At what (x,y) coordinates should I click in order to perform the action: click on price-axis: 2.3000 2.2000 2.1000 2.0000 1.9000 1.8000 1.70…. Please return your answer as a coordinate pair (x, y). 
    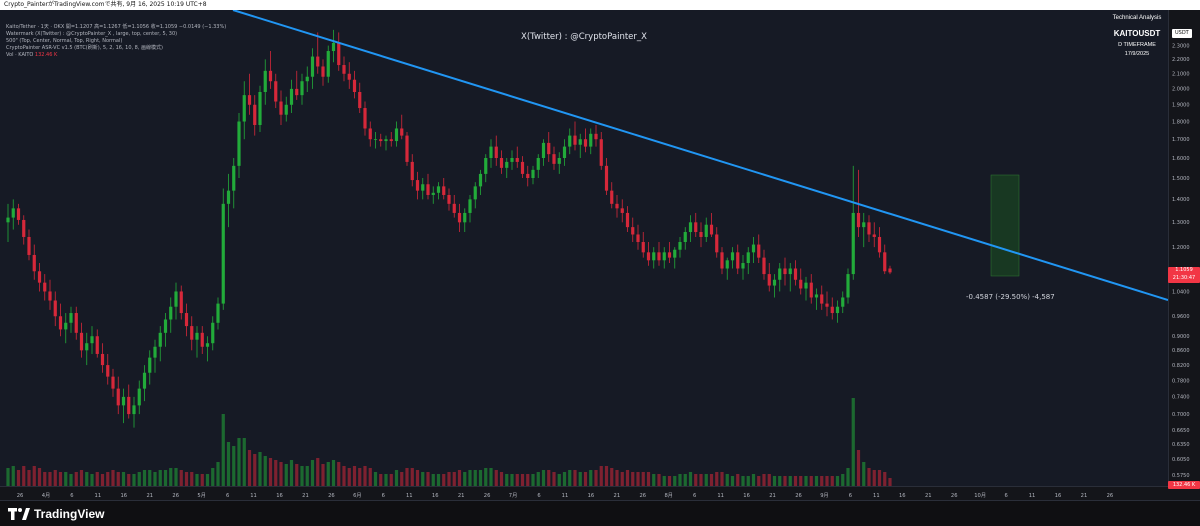
    Looking at the image, I should click on (1184, 248).